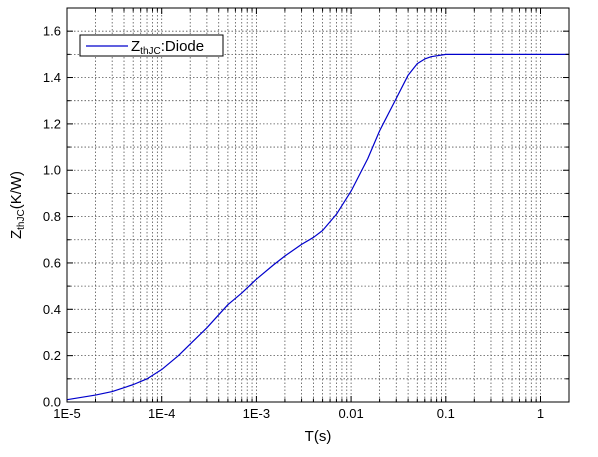 The image size is (598, 457). Describe the element at coordinates (150, 51) in the screenshot. I see `legend-entry-sub: thJC` at that location.